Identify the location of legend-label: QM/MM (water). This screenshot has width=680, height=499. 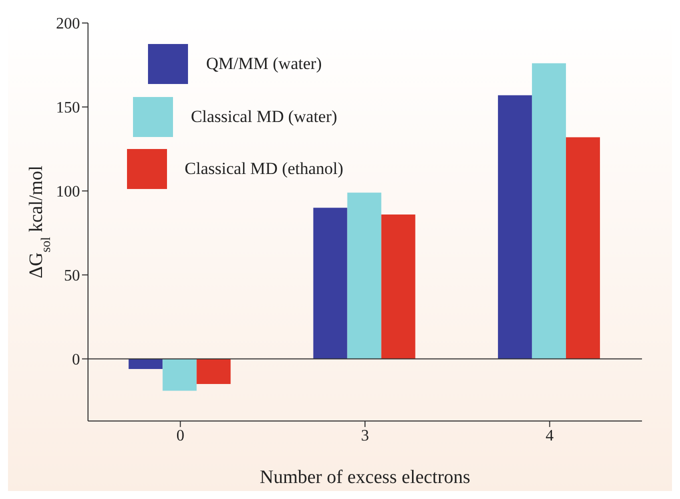
(264, 64).